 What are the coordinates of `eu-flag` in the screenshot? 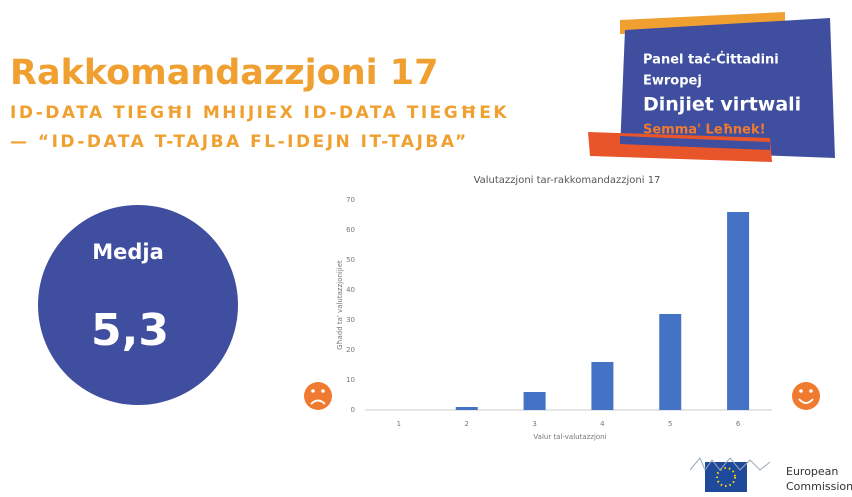 It's located at (726, 477).